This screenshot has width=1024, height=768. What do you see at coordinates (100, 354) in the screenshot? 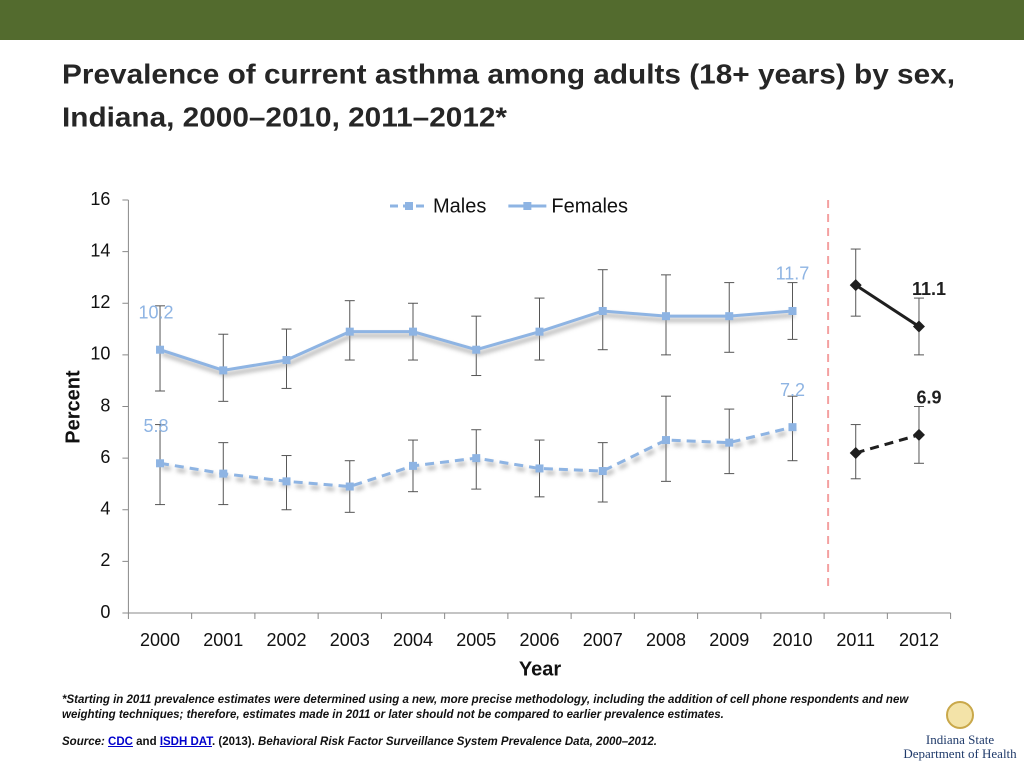
I see `y-tick-label: 10` at bounding box center [100, 354].